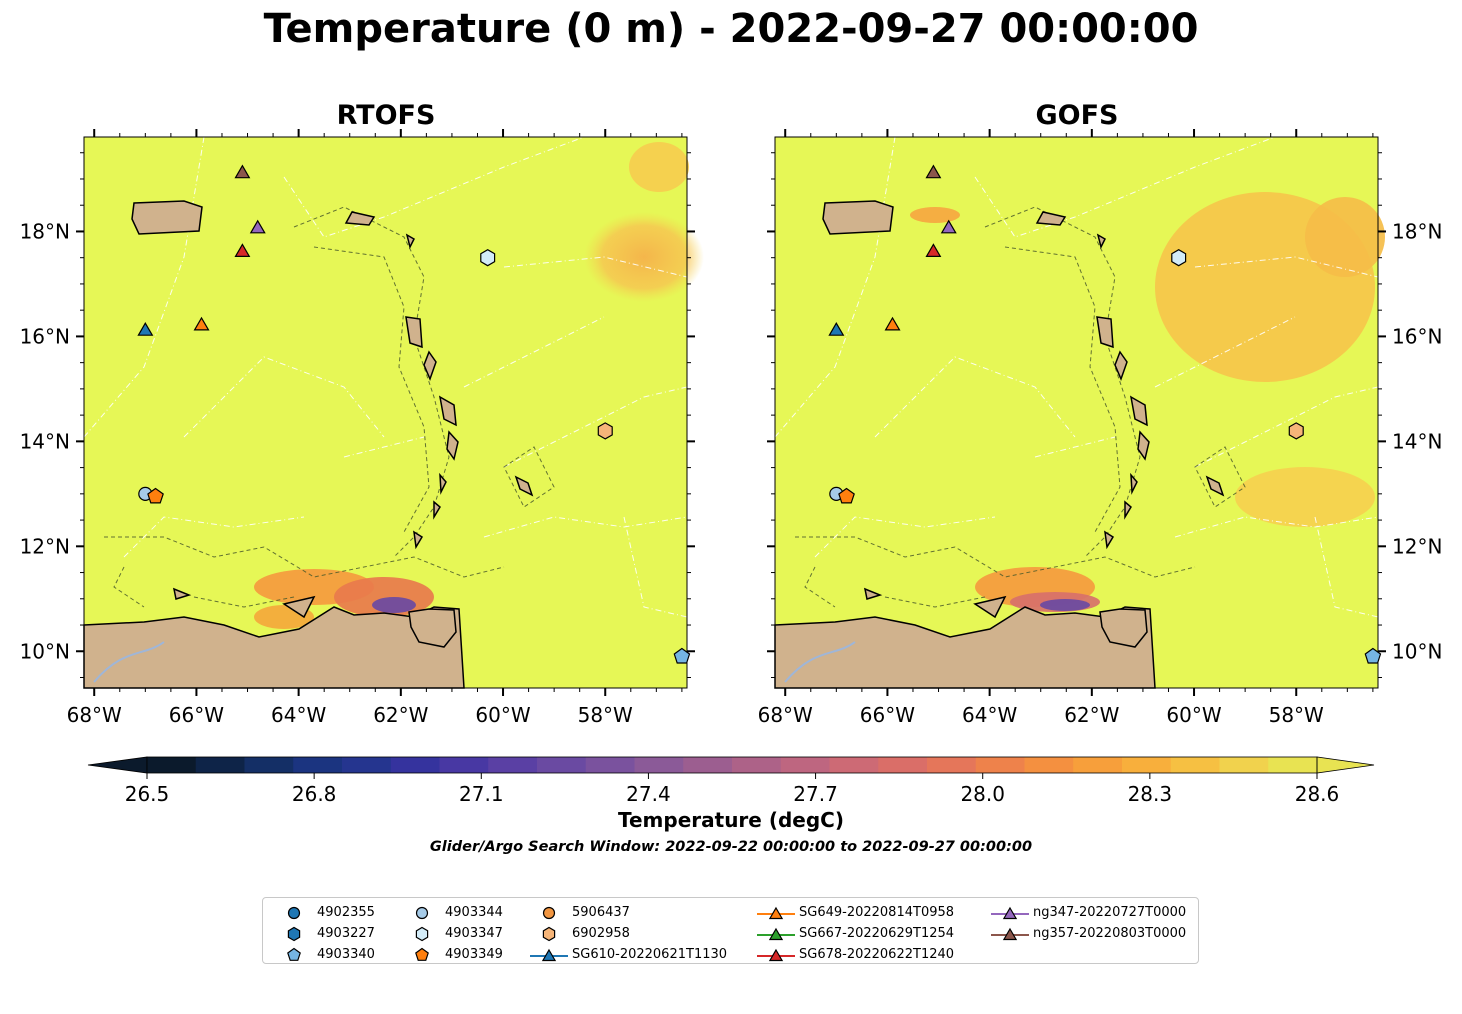 Image resolution: width=1462 pixels, height=1014 pixels. What do you see at coordinates (867, 934) in the screenshot?
I see `legend-item: SG667-20220629T1254` at bounding box center [867, 934].